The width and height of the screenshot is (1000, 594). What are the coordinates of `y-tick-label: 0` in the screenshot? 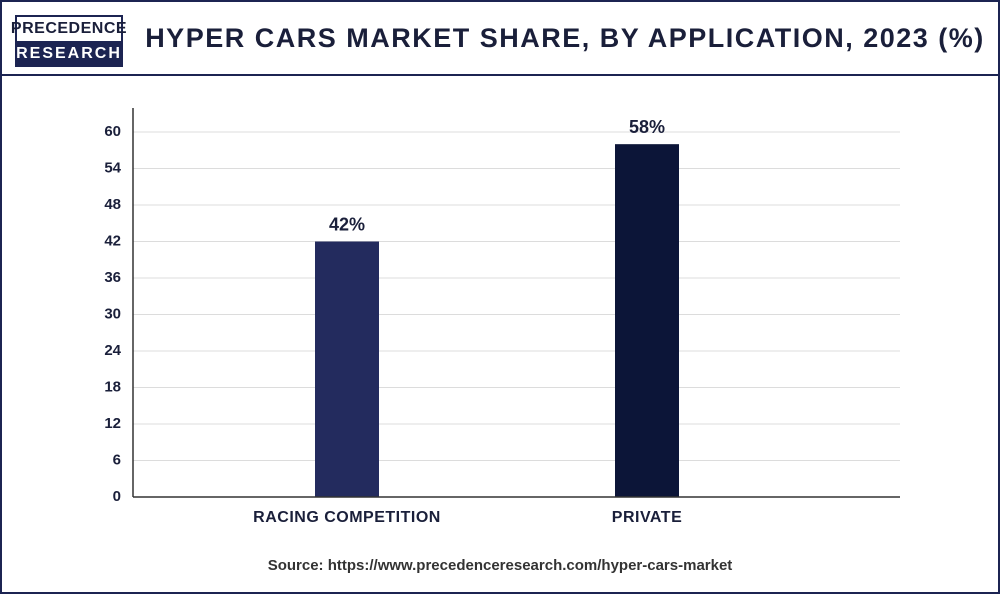 It's located at (117, 496).